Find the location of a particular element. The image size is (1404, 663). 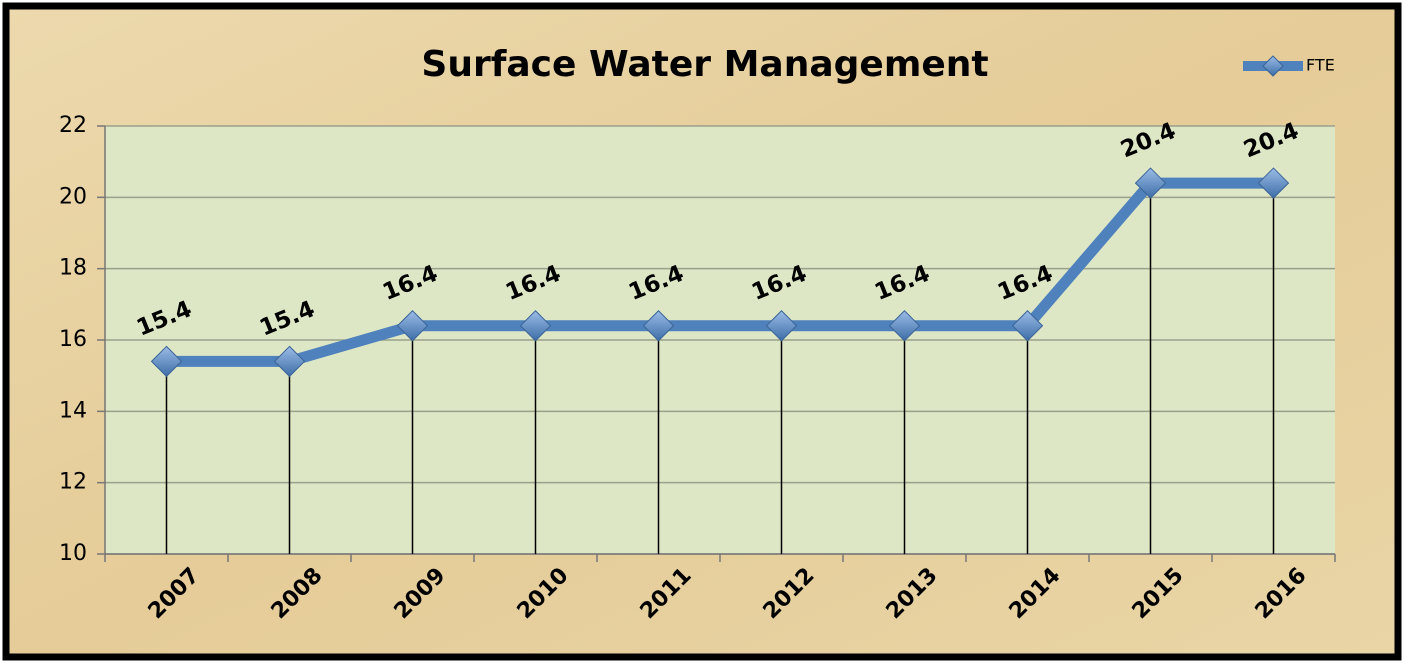

y-tick-label: 20 is located at coordinates (73, 196).